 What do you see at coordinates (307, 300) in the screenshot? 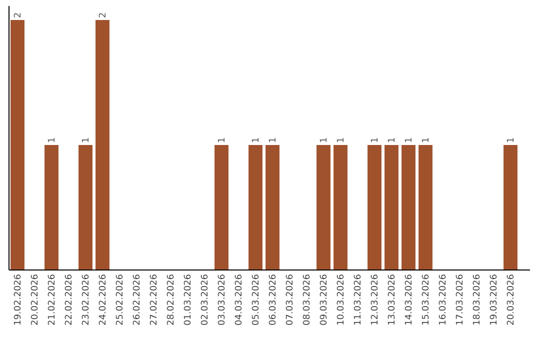
I see `x-tick-label: 08.03.2026` at bounding box center [307, 300].